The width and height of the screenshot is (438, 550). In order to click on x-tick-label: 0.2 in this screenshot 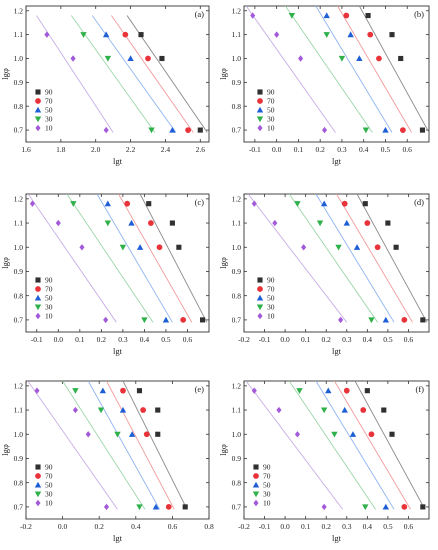, I will do `click(320, 149)`.